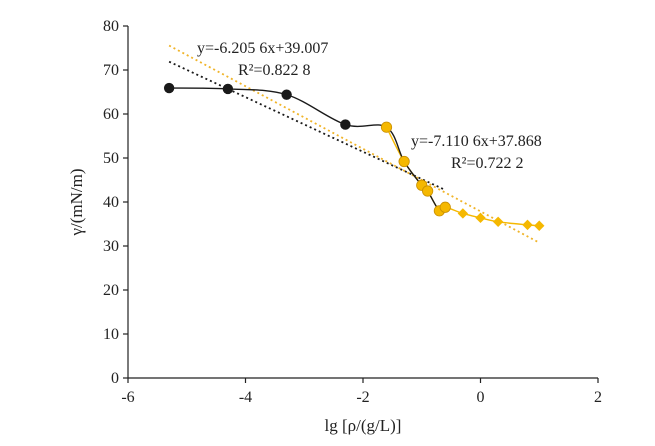 The width and height of the screenshot is (655, 446). What do you see at coordinates (262, 48) in the screenshot?
I see `fit-1-equation: y=-6.205 6x+39.007` at bounding box center [262, 48].